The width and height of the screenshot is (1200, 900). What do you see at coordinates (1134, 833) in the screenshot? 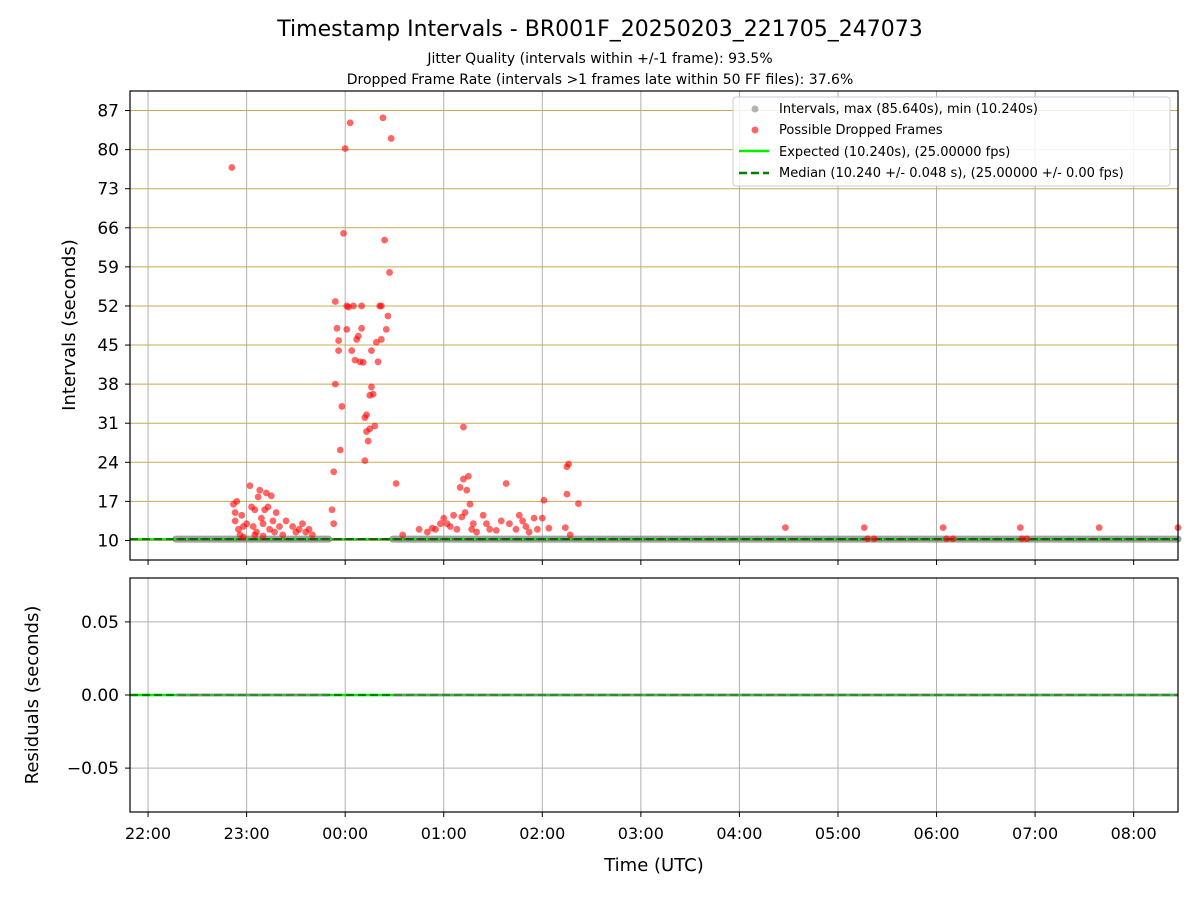
I see `x-tick-label: 08:00` at bounding box center [1134, 833].